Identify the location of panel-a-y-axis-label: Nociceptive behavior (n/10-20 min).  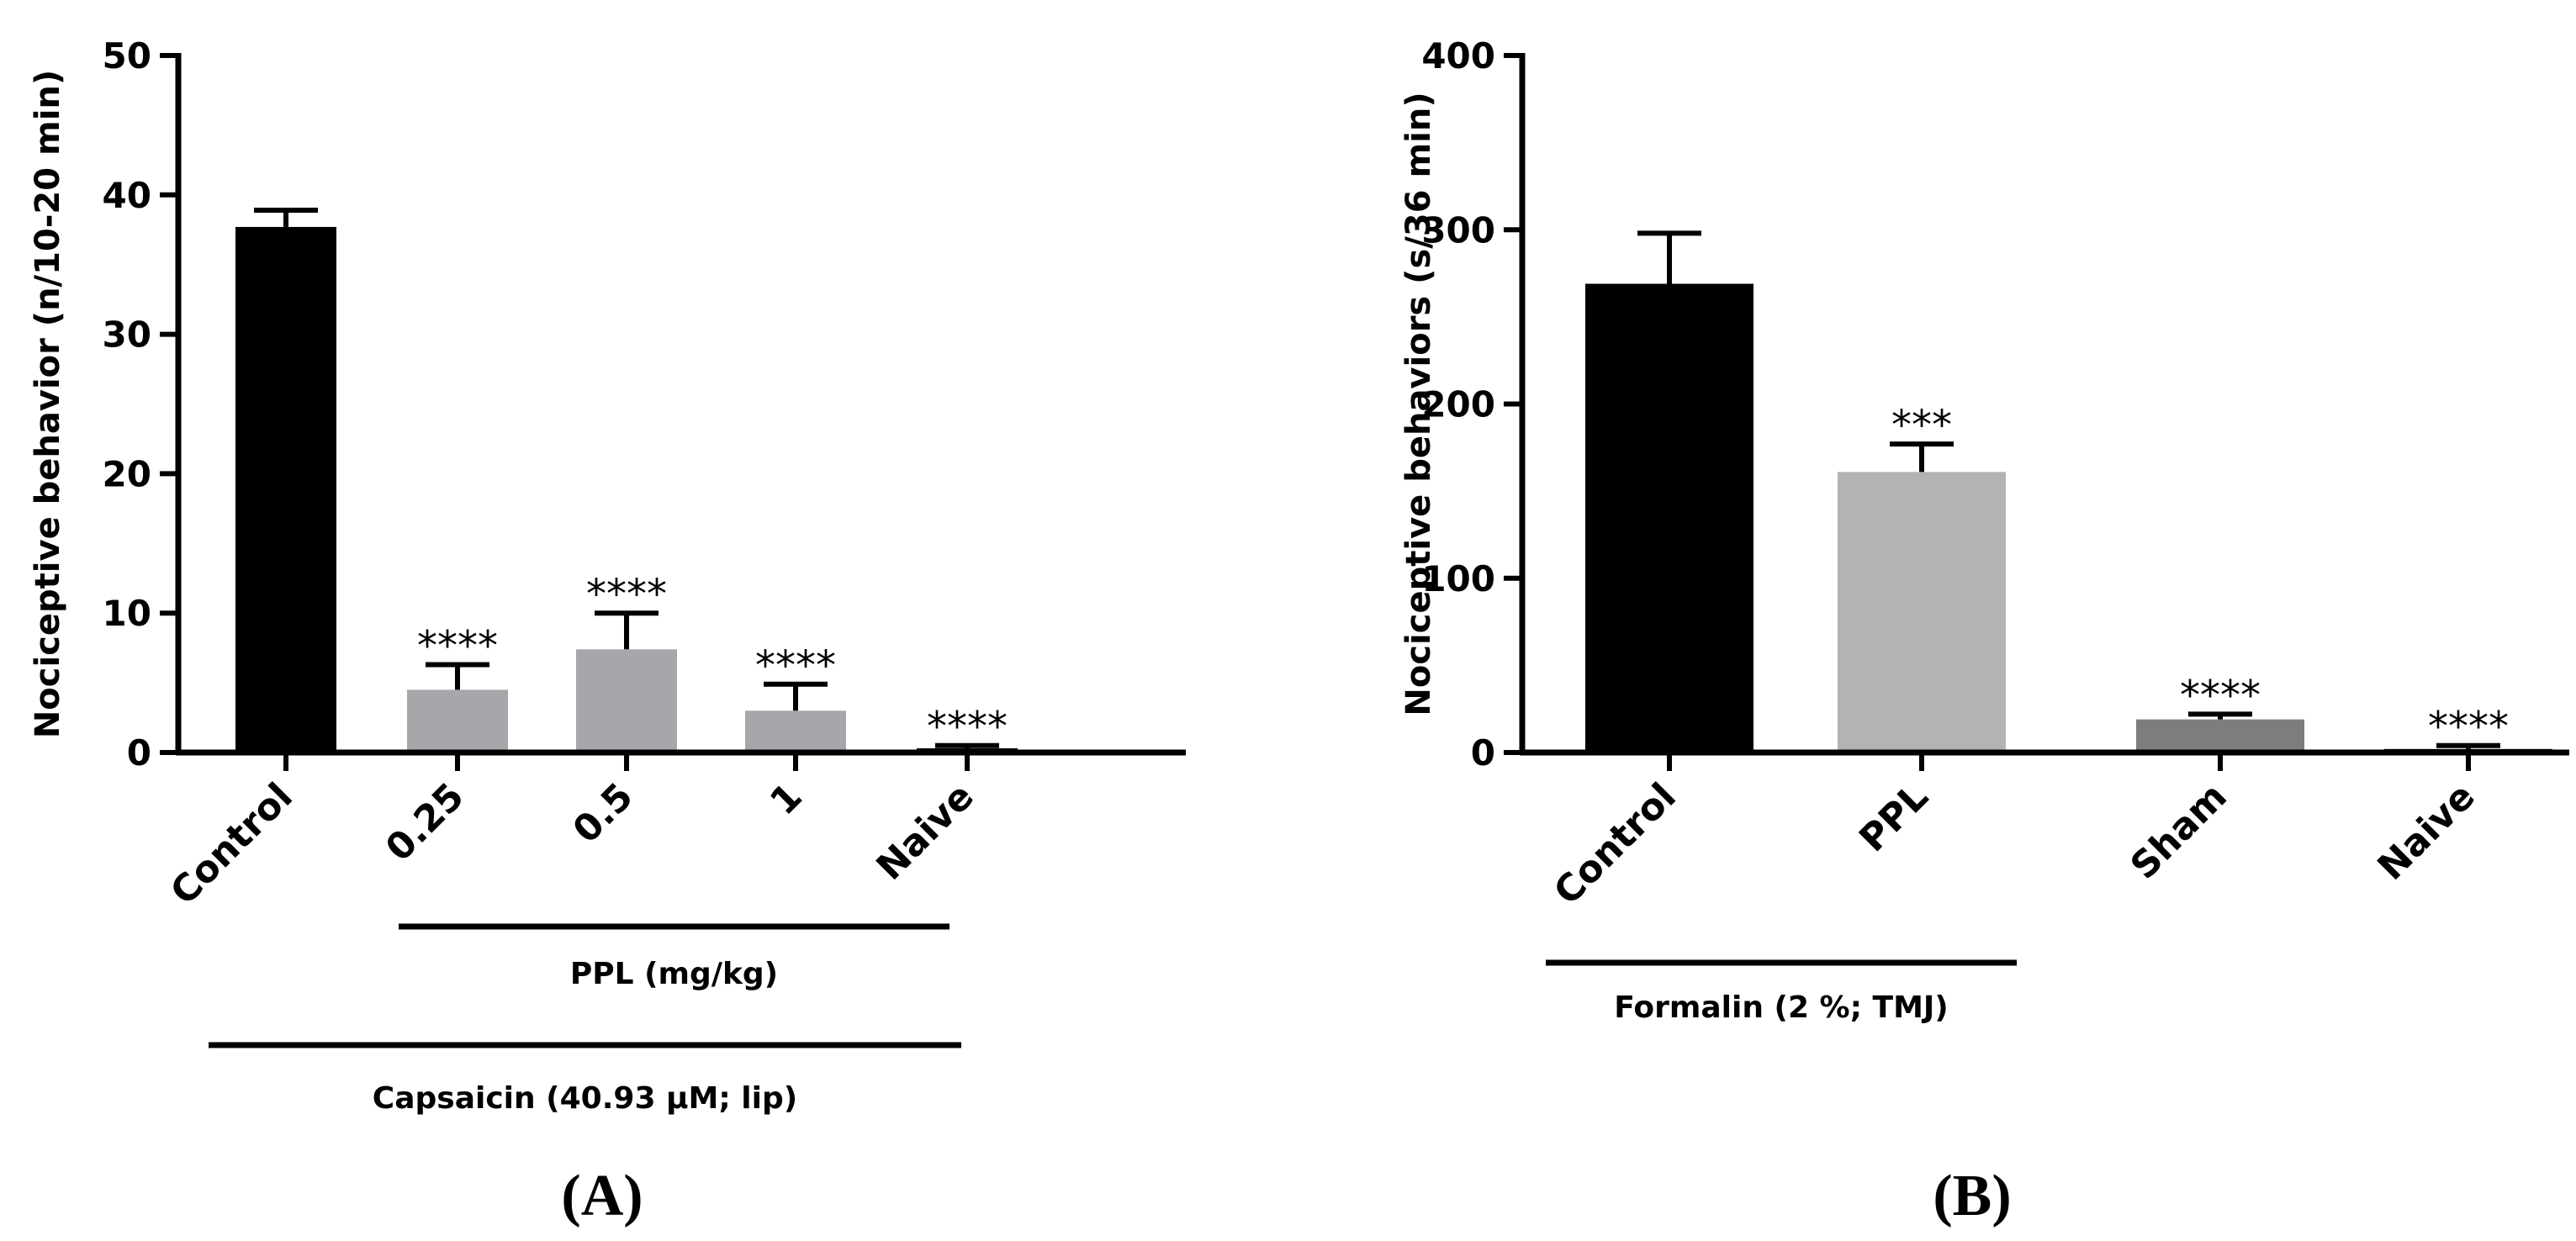
(48, 404).